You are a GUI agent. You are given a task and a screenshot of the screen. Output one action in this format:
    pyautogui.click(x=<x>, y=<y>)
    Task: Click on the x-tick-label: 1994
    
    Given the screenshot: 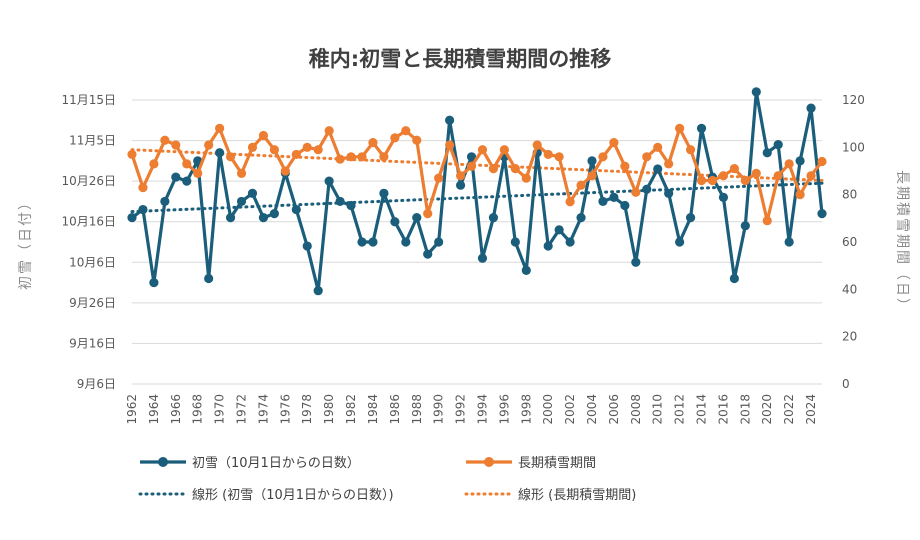 What is the action you would take?
    pyautogui.click(x=482, y=409)
    